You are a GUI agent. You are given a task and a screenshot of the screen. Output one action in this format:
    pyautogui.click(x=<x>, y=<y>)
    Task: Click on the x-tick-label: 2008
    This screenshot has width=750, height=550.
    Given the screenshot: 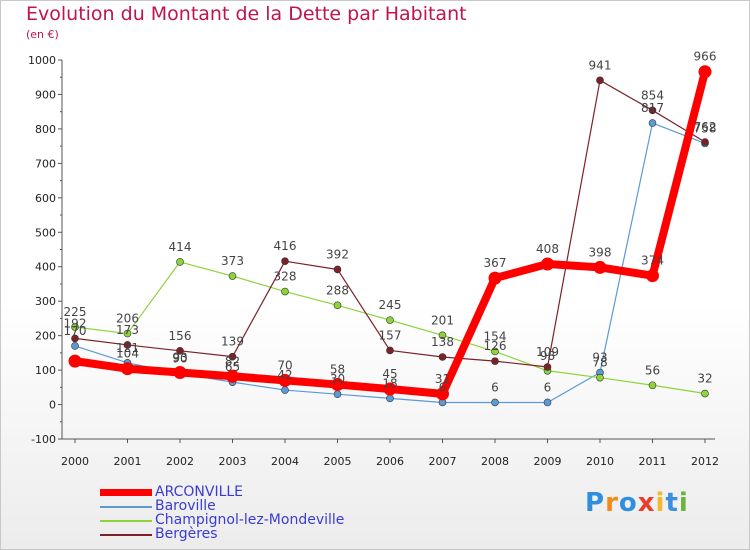 What is the action you would take?
    pyautogui.click(x=495, y=461)
    